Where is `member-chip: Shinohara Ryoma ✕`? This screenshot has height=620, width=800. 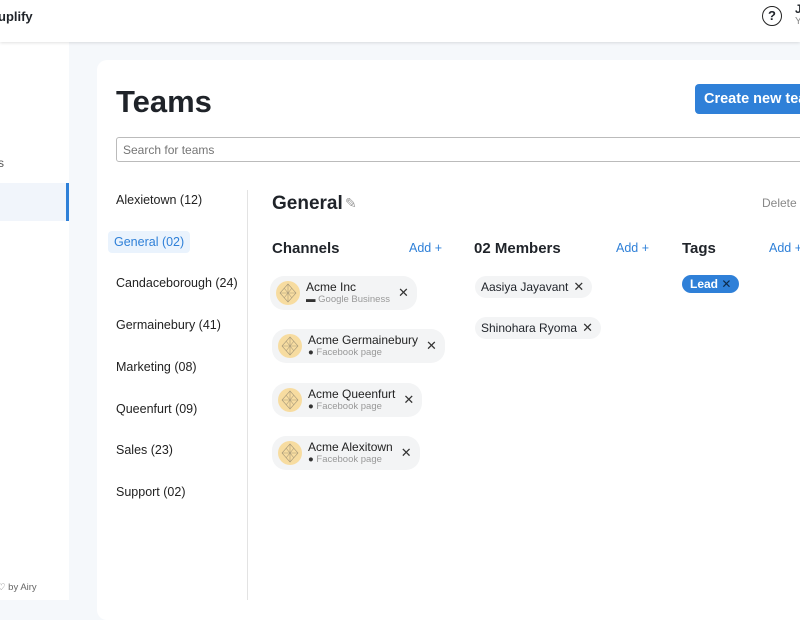
member-chip: Shinohara Ryoma ✕ is located at coordinates (538, 328).